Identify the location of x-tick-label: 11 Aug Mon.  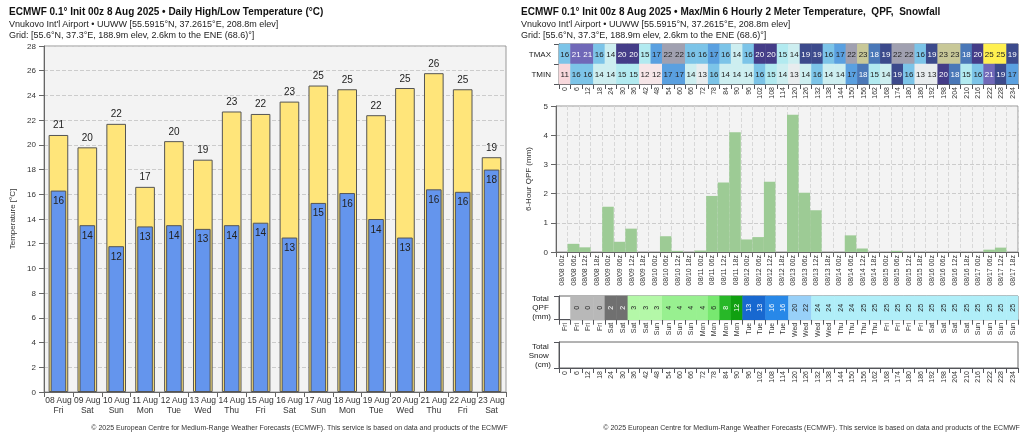
(145, 405).